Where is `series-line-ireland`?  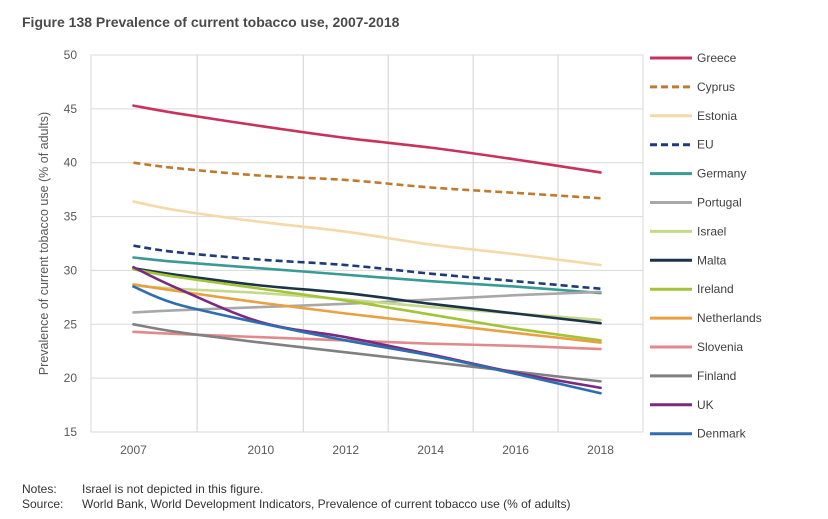
series-line-ireland is located at coordinates (367, 305).